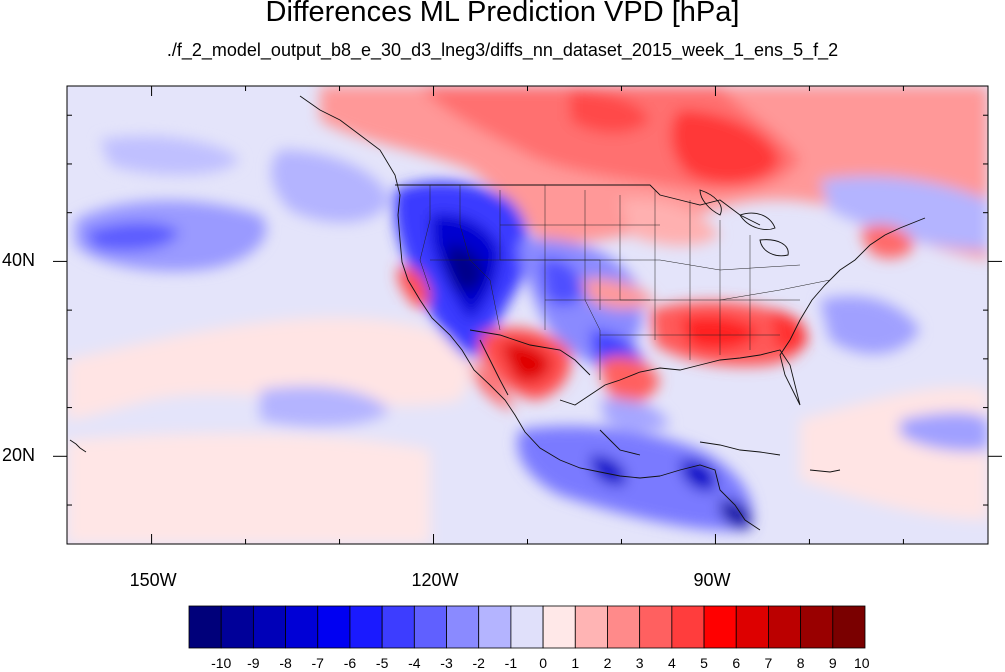  Describe the element at coordinates (446, 663) in the screenshot. I see `colorbar-label: -3` at that location.